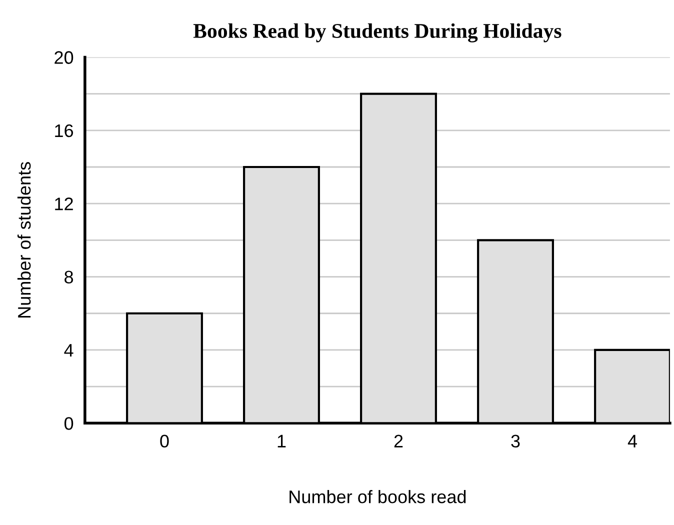  What do you see at coordinates (378, 497) in the screenshot?
I see `x-axis-title: Number of books read` at bounding box center [378, 497].